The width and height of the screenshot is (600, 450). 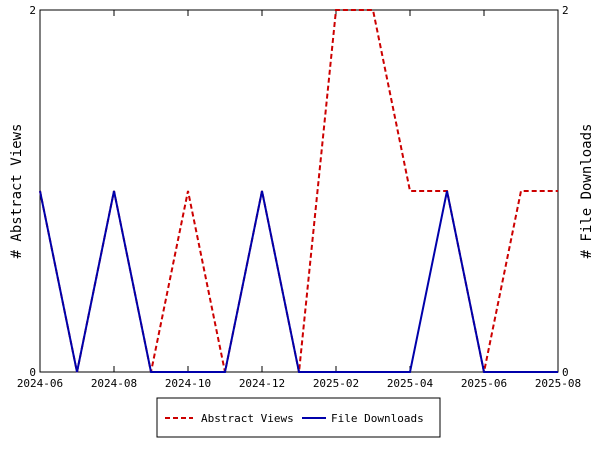 What do you see at coordinates (484, 383) in the screenshot?
I see `x-tick-label: 2025-06` at bounding box center [484, 383].